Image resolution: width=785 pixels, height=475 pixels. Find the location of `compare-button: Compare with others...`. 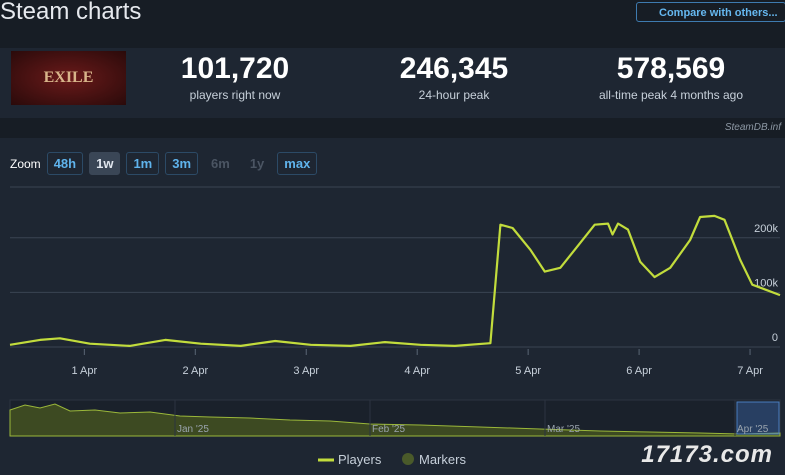

compare-button: Compare with others... is located at coordinates (710, 12).